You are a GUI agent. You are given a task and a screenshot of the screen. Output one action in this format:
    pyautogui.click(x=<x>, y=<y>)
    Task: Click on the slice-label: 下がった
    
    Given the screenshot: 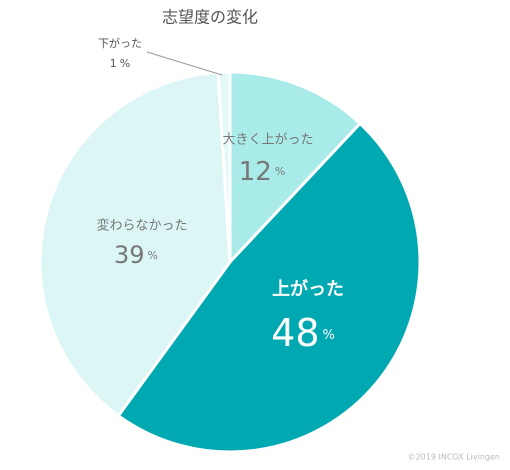 What is the action you would take?
    pyautogui.click(x=120, y=43)
    